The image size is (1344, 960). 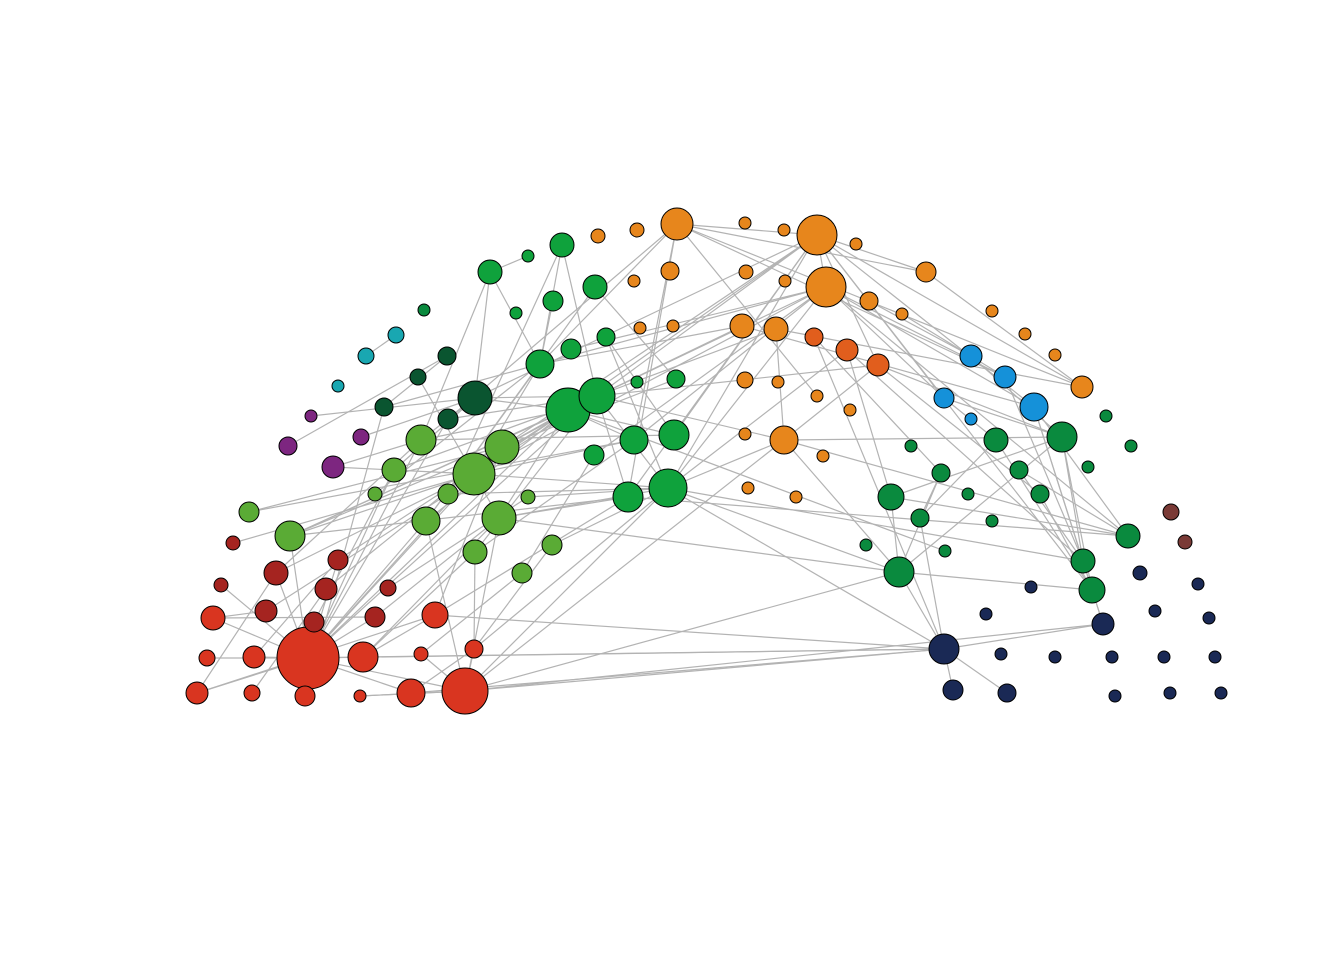 What do you see at coordinates (366, 356) in the screenshot?
I see `graph-node-teal` at bounding box center [366, 356].